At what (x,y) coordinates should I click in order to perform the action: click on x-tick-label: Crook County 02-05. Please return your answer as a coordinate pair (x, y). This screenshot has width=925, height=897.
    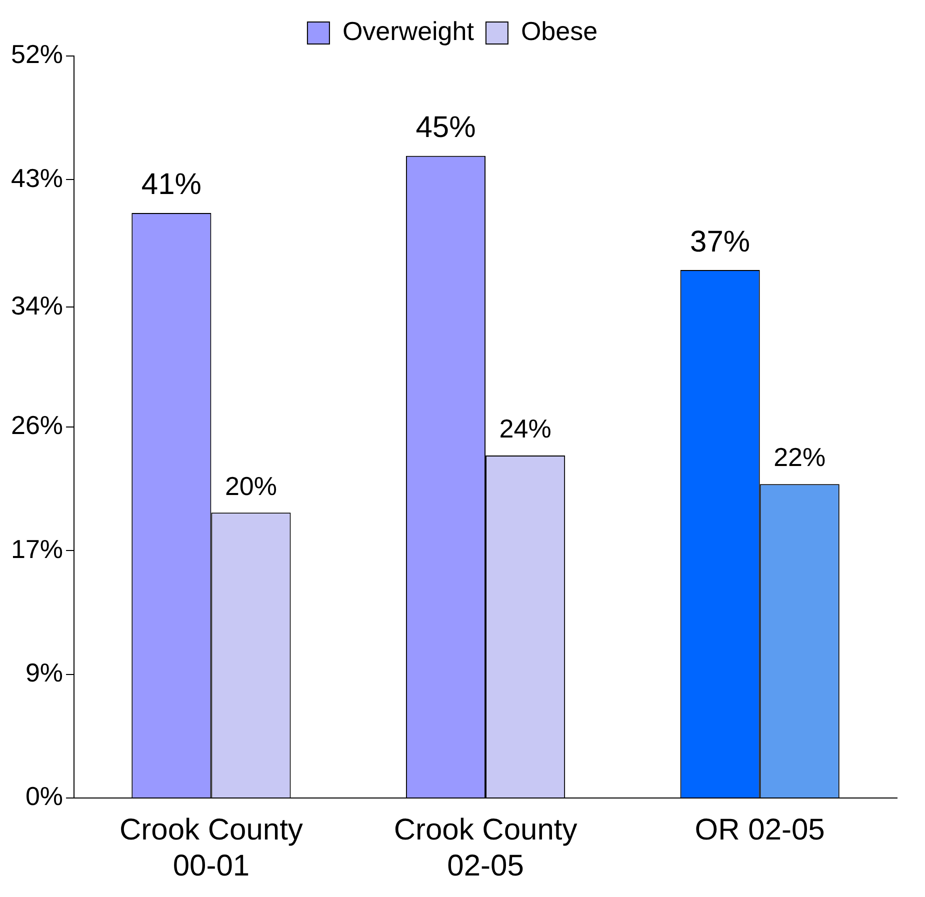
    Looking at the image, I should click on (486, 847).